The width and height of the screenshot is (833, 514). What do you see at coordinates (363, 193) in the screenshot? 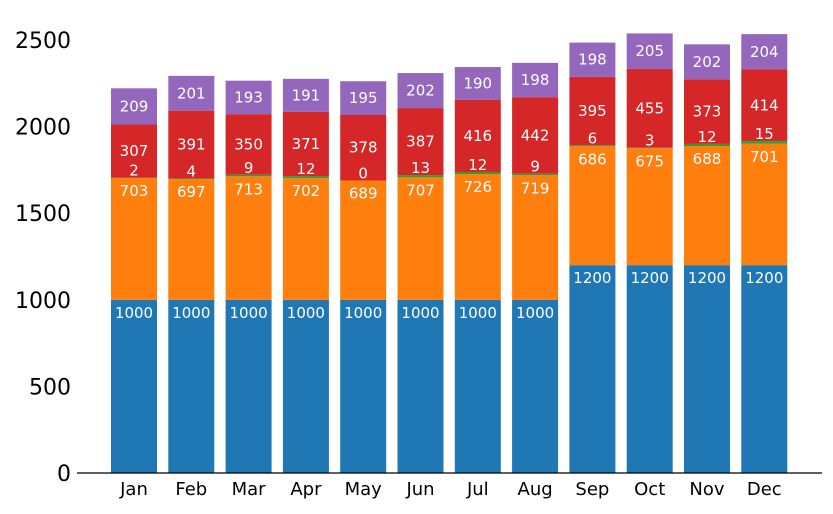
I see `segment-value-label: 689` at bounding box center [363, 193].